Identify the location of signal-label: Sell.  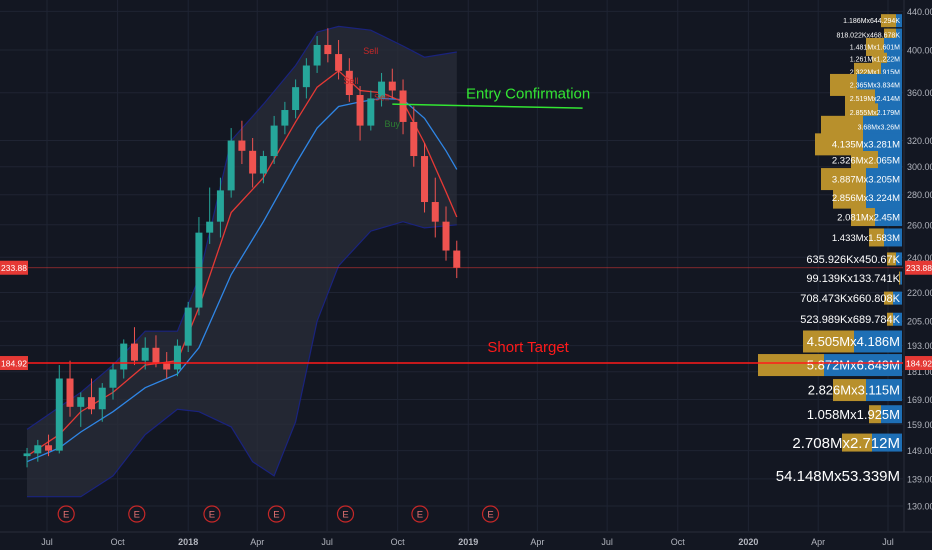
(350, 81).